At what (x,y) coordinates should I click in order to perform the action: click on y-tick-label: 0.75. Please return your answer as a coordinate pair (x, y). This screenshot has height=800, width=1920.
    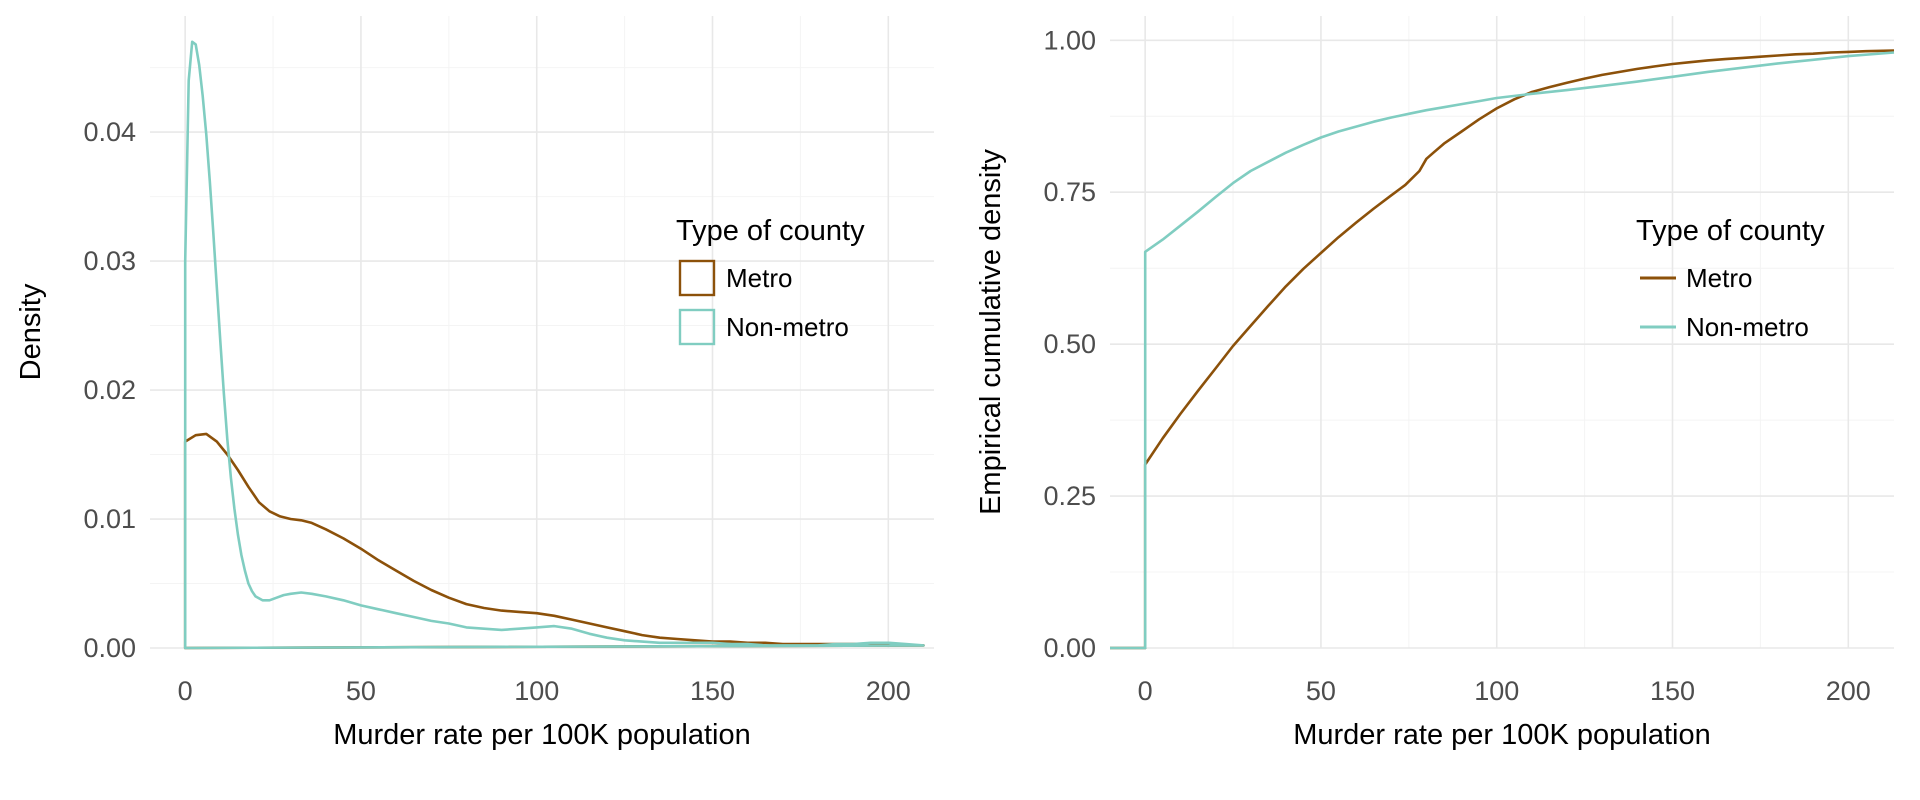
    Looking at the image, I should click on (1069, 192).